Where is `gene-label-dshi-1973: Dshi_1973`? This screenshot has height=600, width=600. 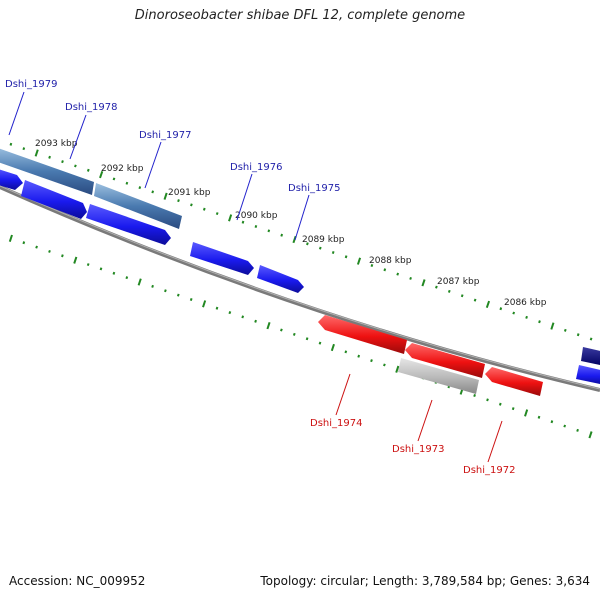
gene-label-dshi-1973: Dshi_1973 is located at coordinates (418, 449).